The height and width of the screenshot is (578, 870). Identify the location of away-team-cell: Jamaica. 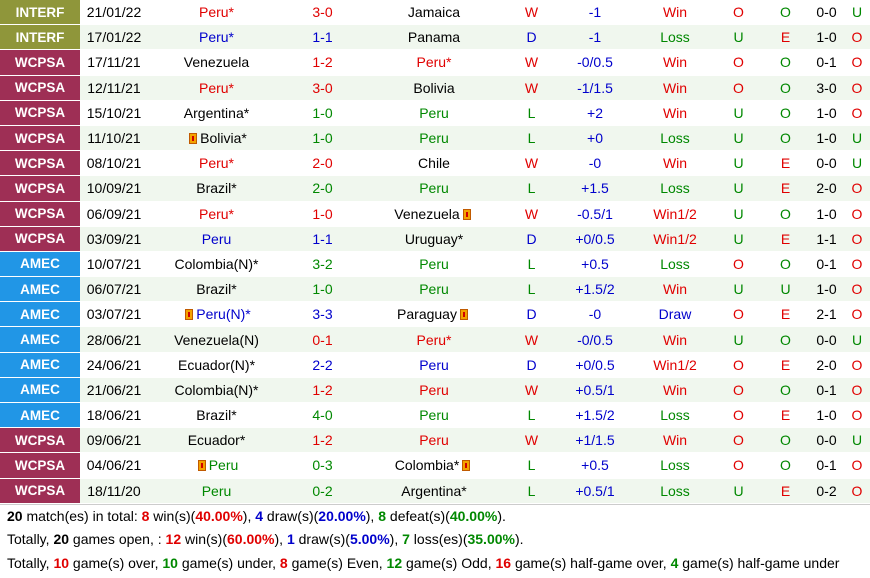
(434, 13).